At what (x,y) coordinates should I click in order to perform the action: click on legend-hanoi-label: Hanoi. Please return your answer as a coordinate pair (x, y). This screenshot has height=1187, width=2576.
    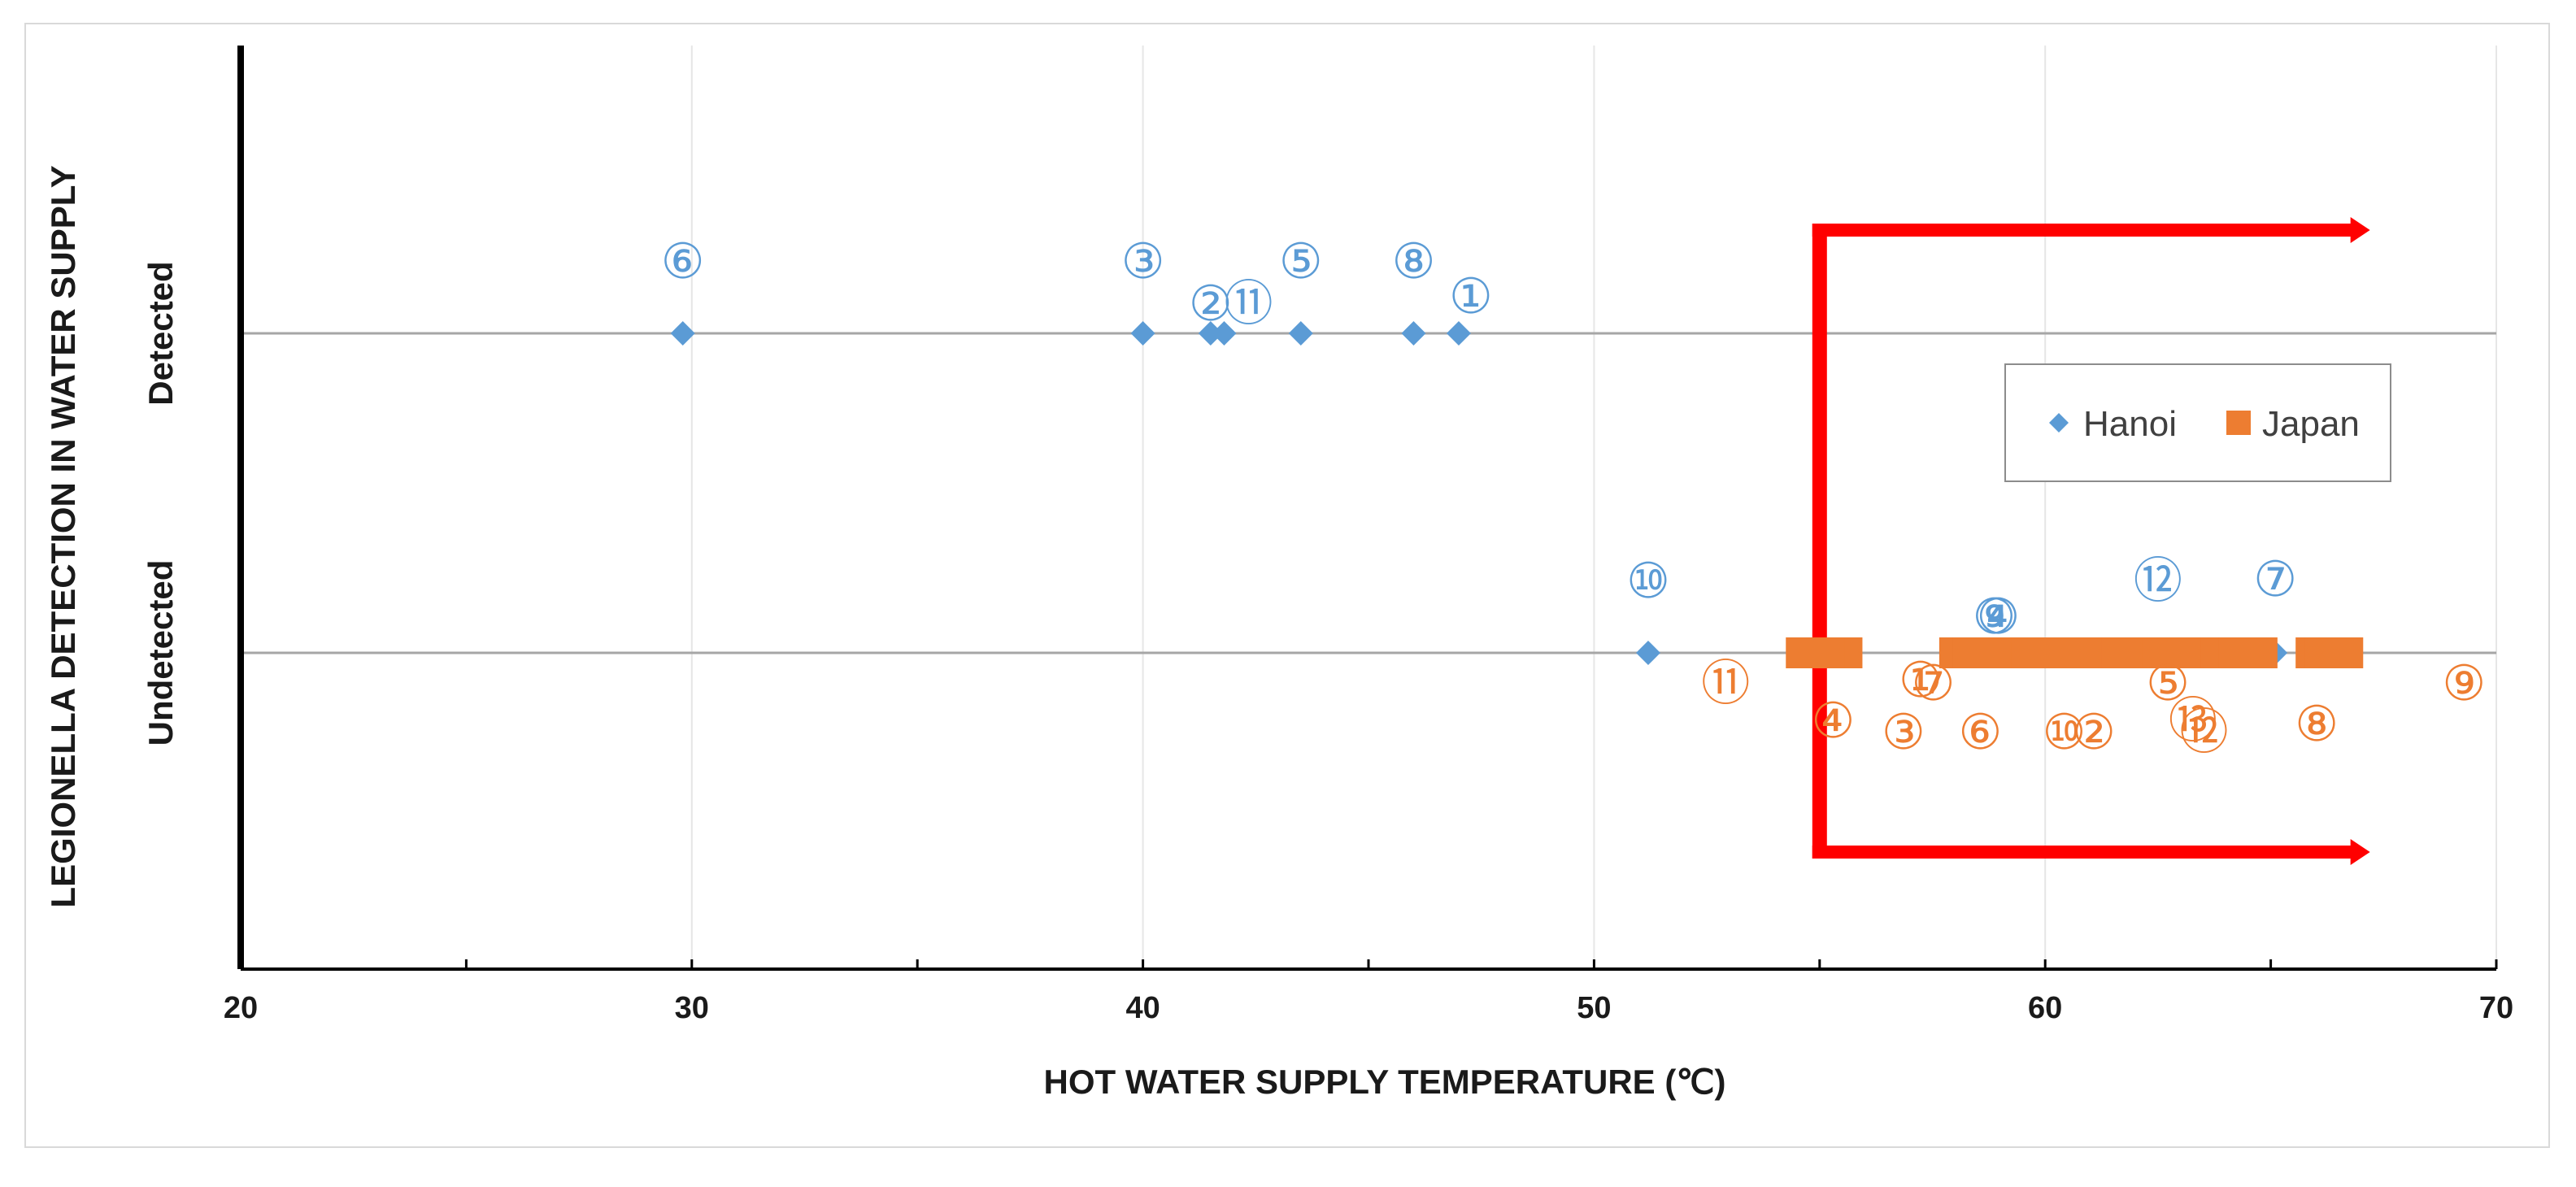
    Looking at the image, I should click on (2130, 424).